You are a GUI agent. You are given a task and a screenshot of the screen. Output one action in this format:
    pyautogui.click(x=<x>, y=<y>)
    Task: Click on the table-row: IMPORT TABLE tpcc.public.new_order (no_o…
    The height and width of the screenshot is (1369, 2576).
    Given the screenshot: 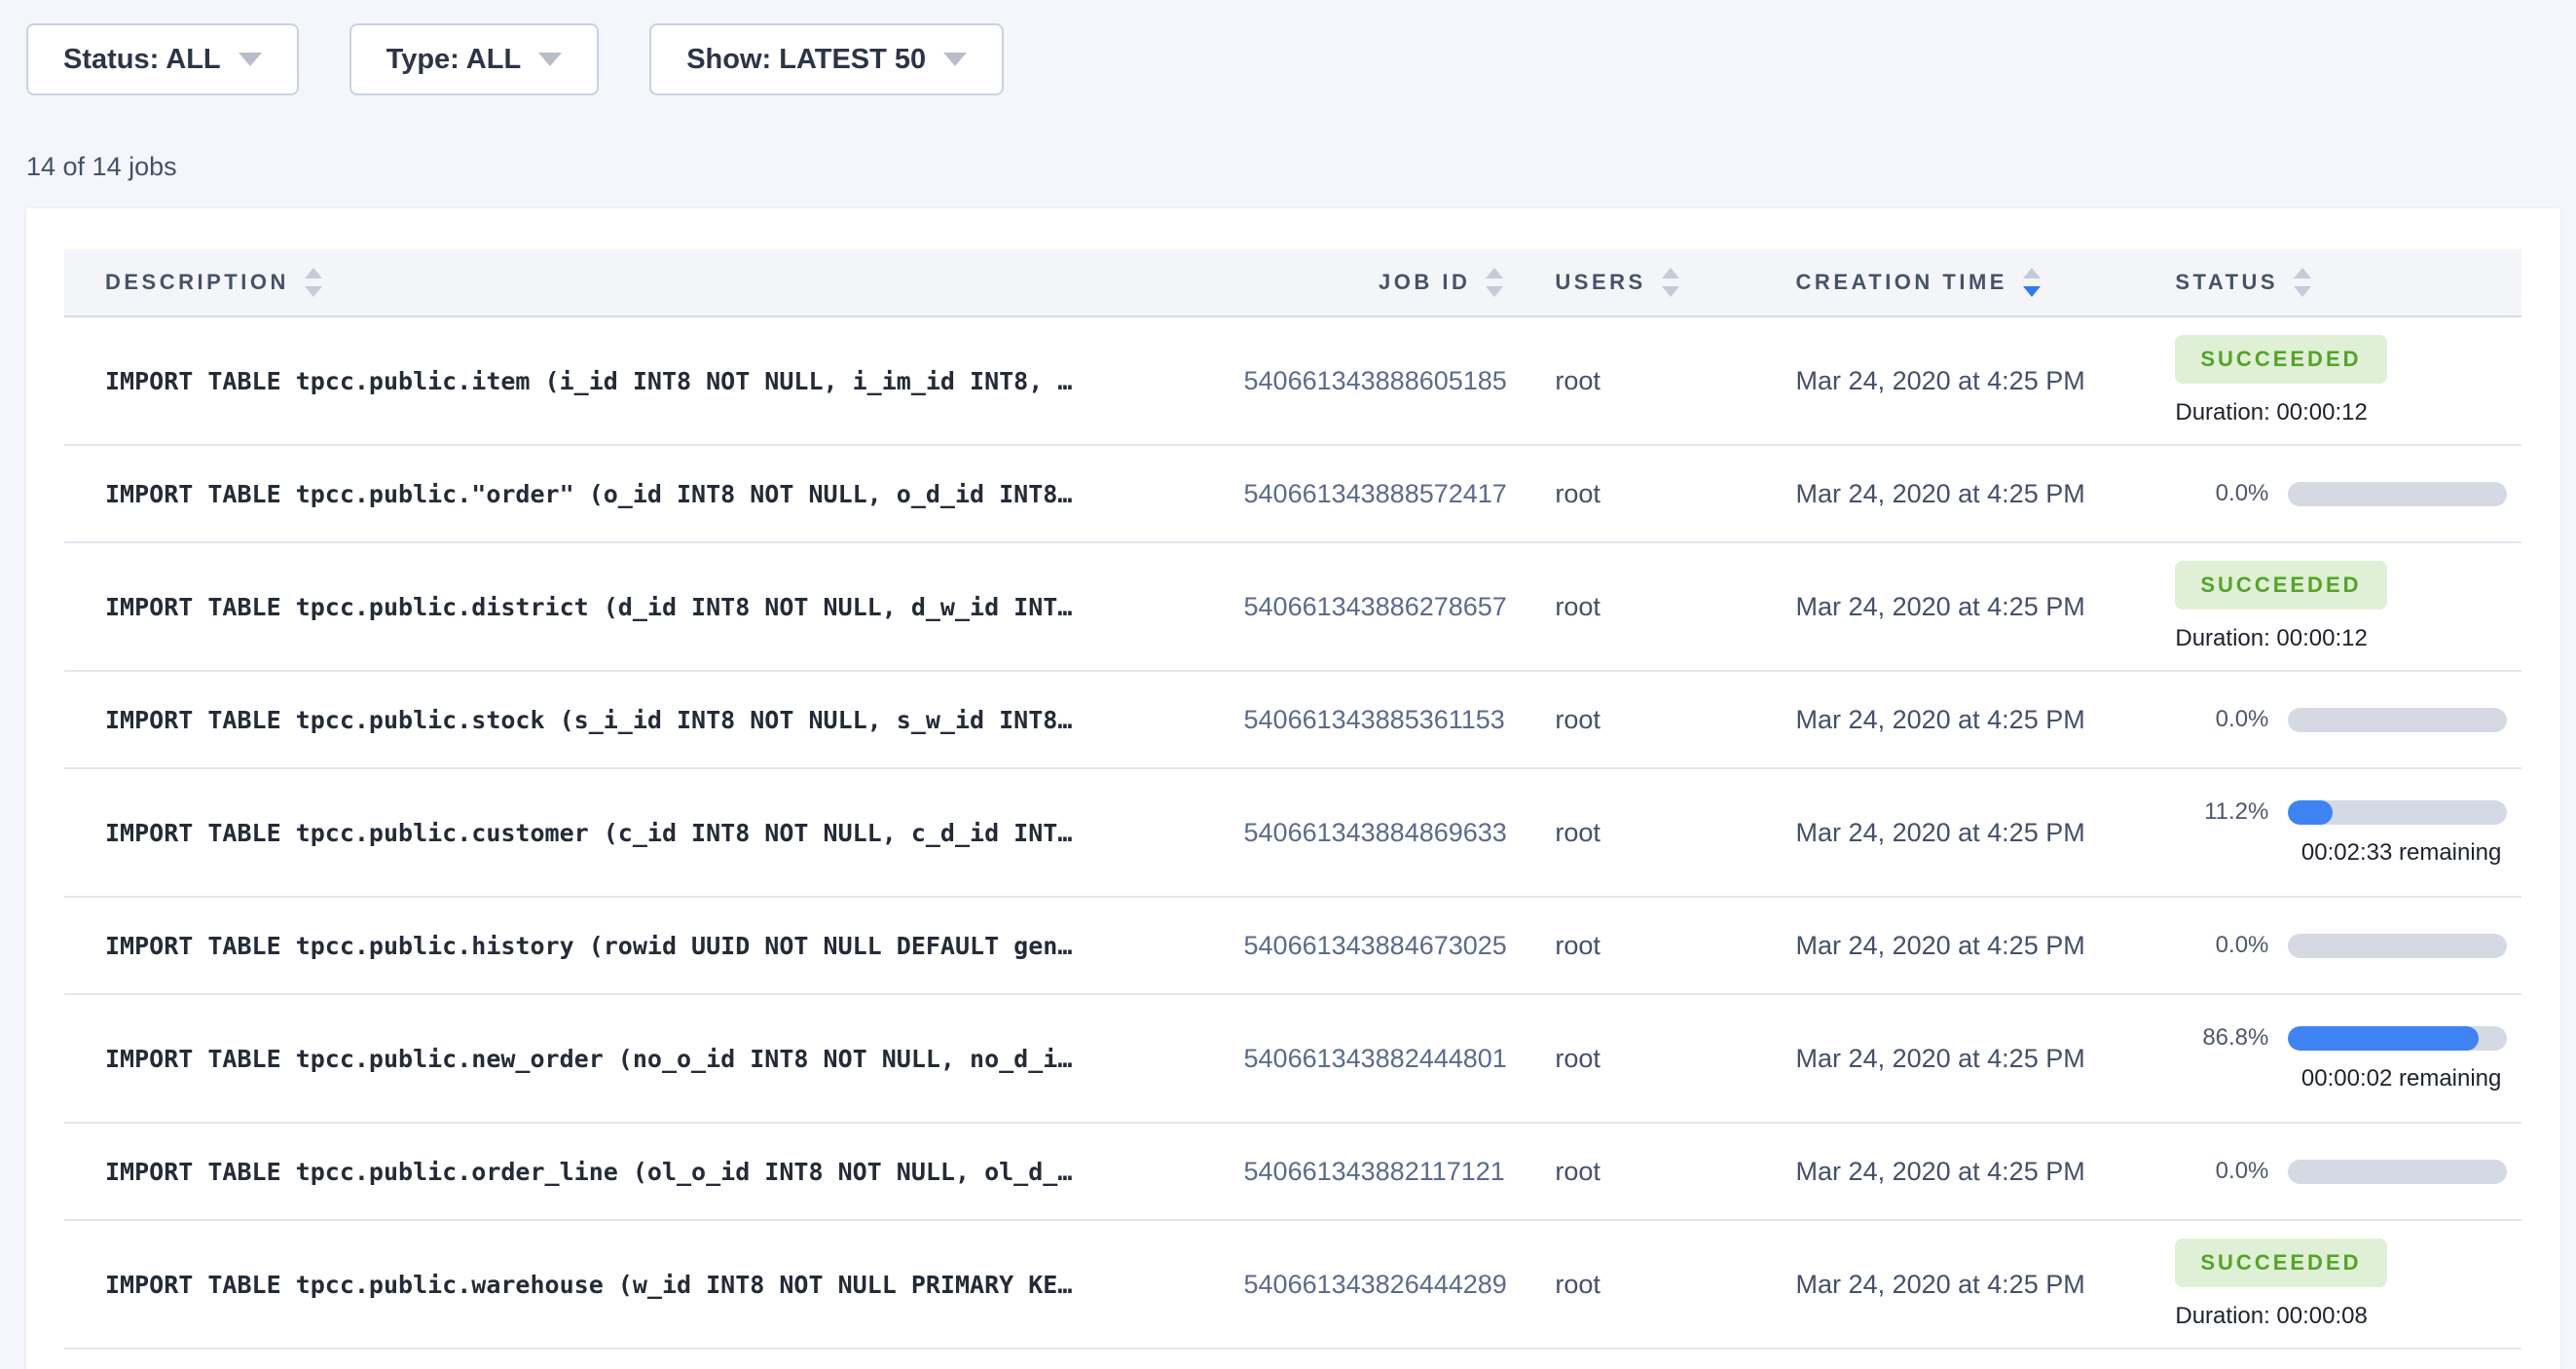 What is the action you would take?
    pyautogui.click(x=1292, y=1059)
    